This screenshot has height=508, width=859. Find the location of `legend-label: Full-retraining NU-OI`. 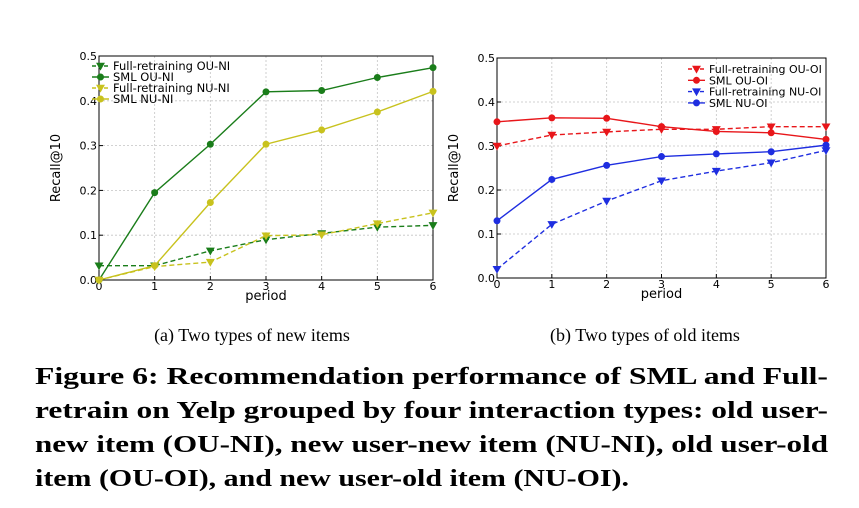

legend-label: Full-retraining NU-OI is located at coordinates (765, 92).